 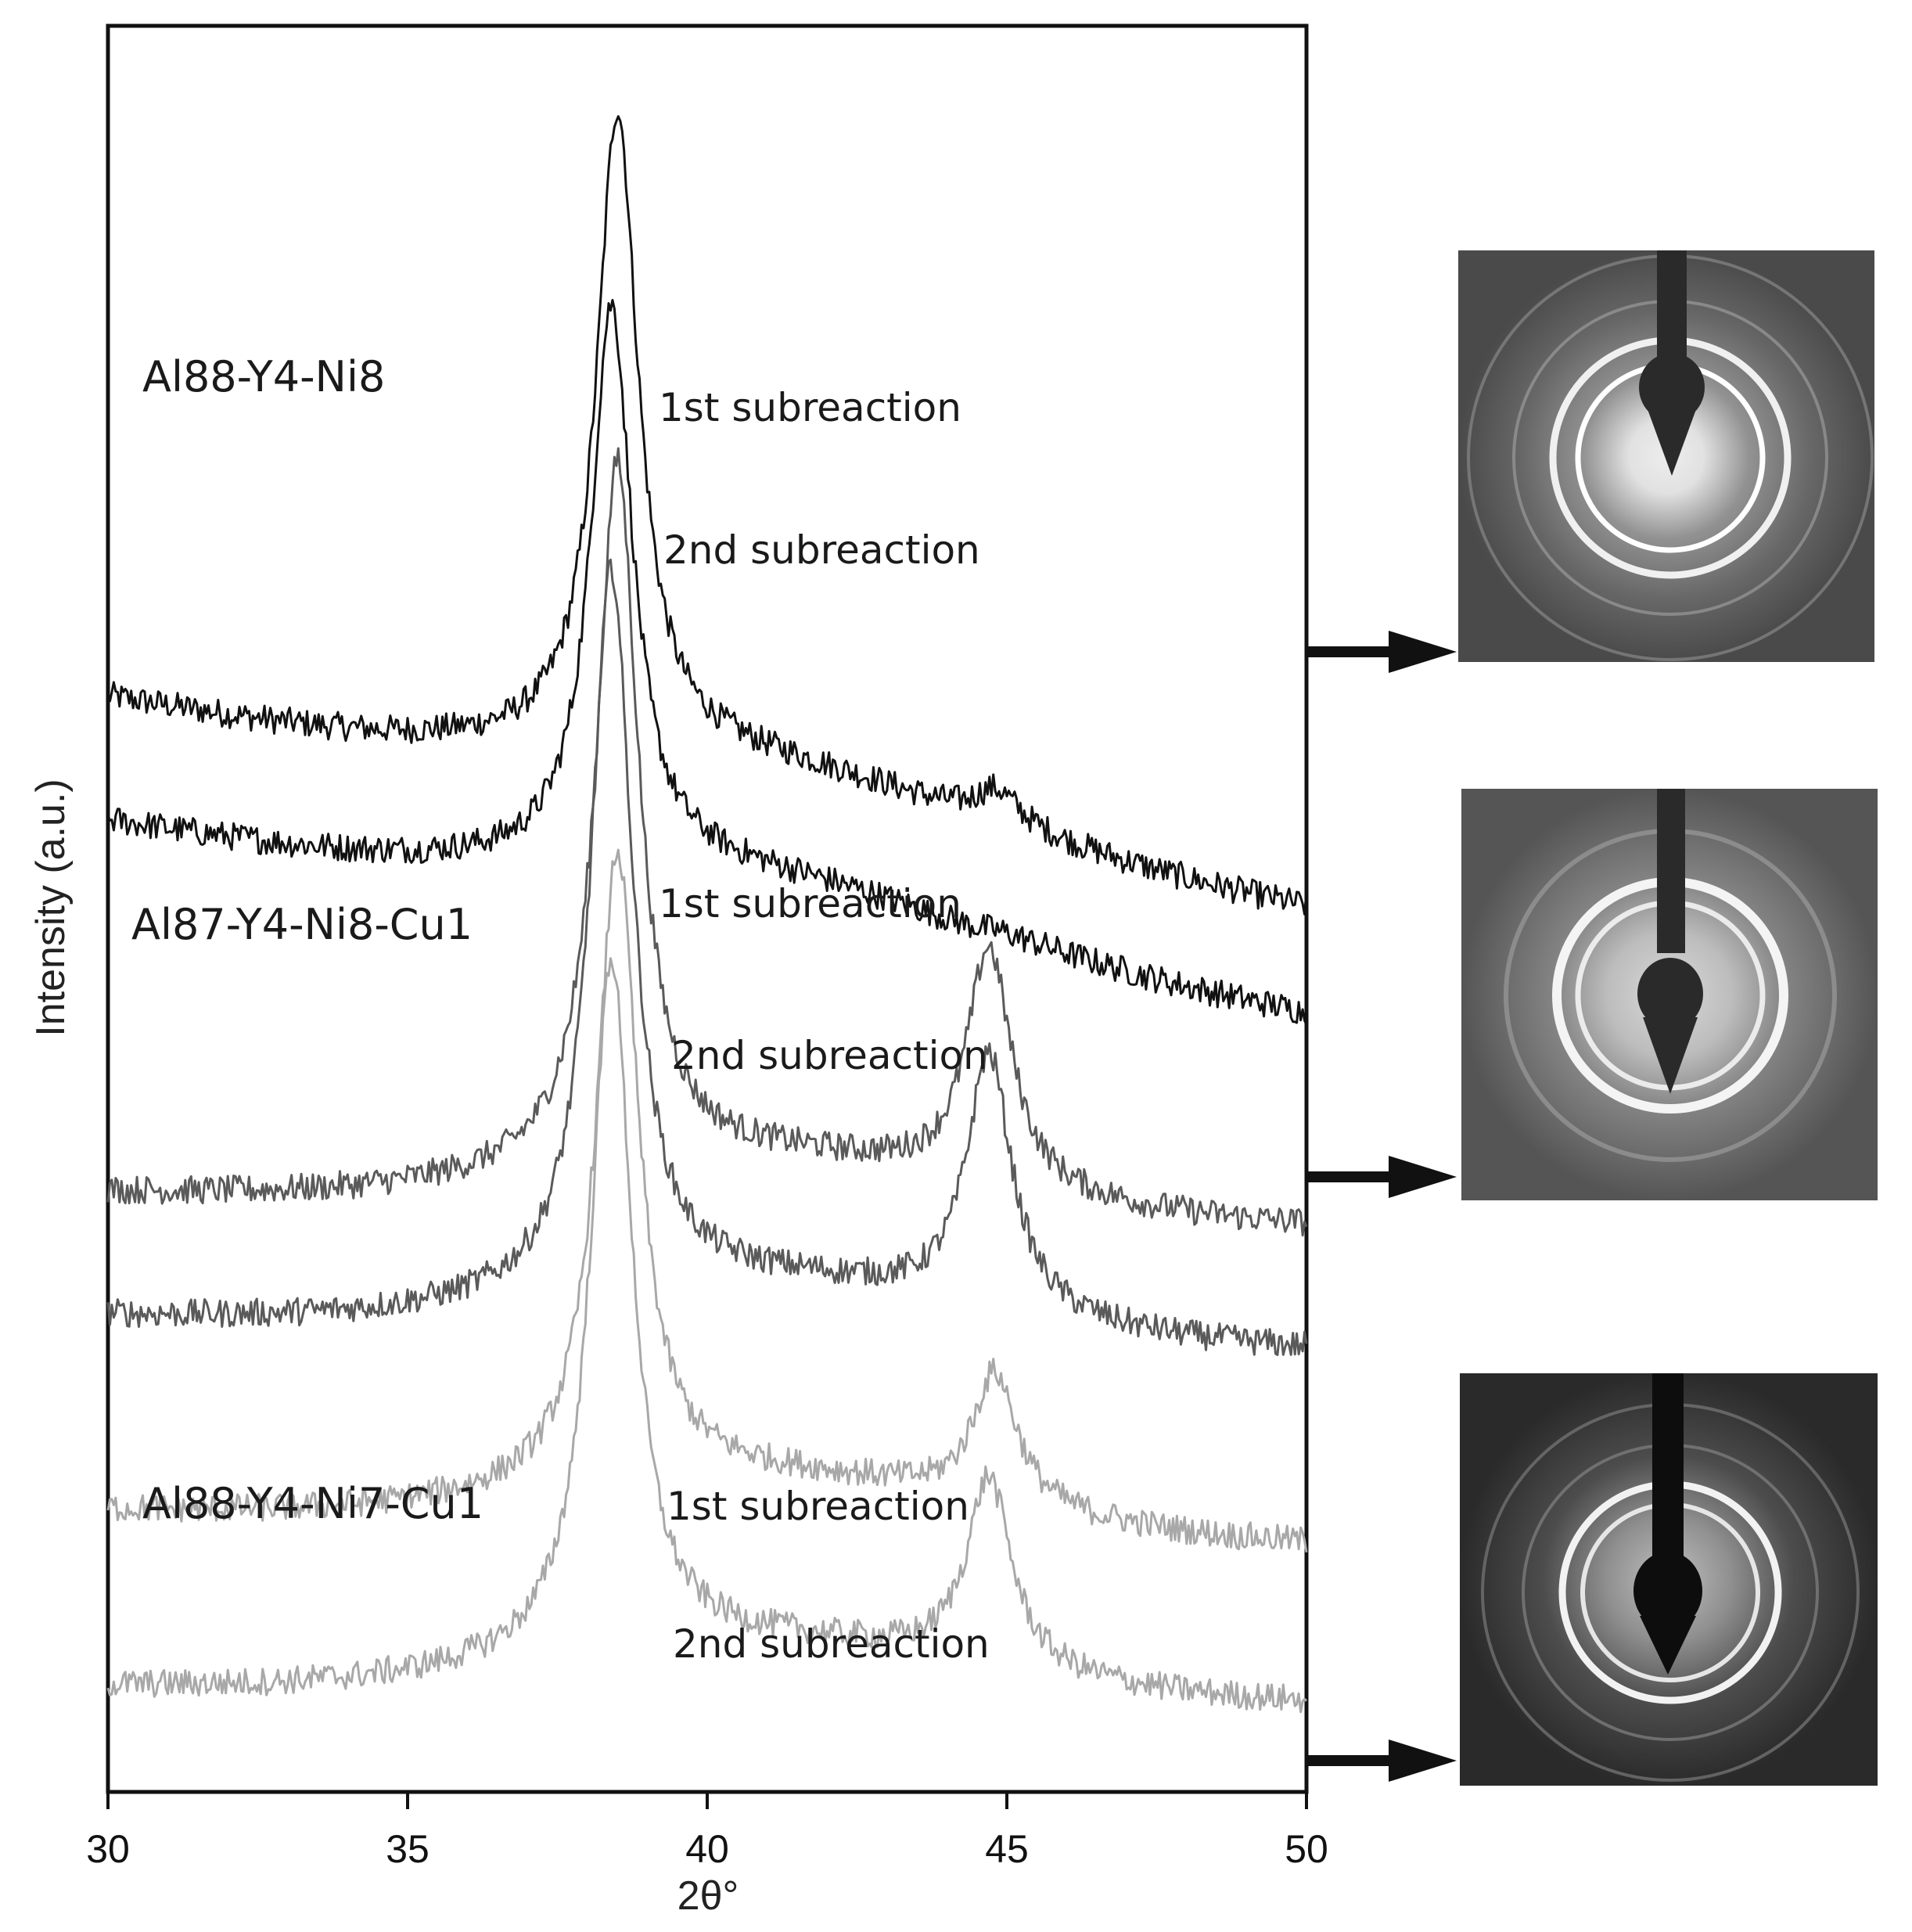 What do you see at coordinates (263, 377) in the screenshot?
I see `sample-label-al88-y4-ni8: Al88-Y4-Ni8` at bounding box center [263, 377].